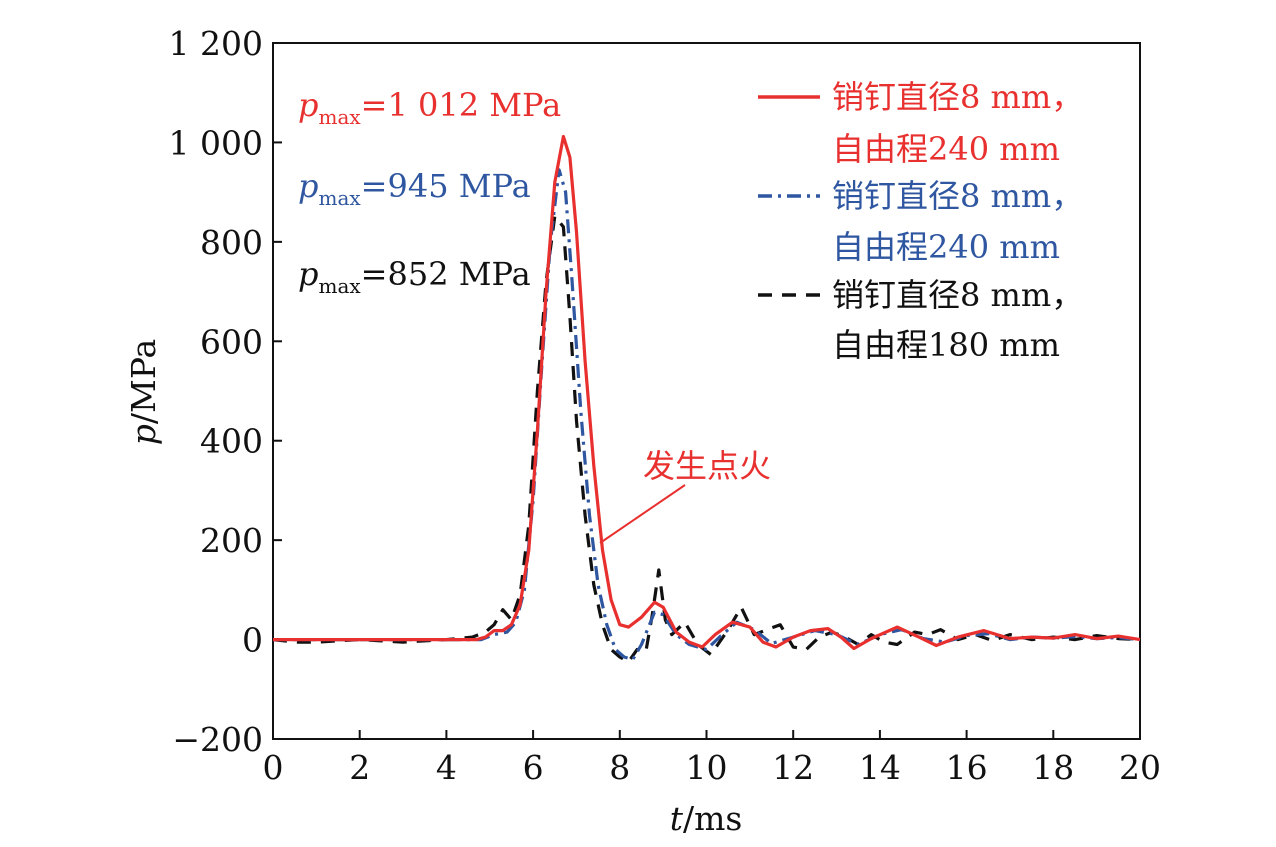 Image resolution: width=1276 pixels, height=847 pixels. I want to click on x-tick-label: 6, so click(533, 767).